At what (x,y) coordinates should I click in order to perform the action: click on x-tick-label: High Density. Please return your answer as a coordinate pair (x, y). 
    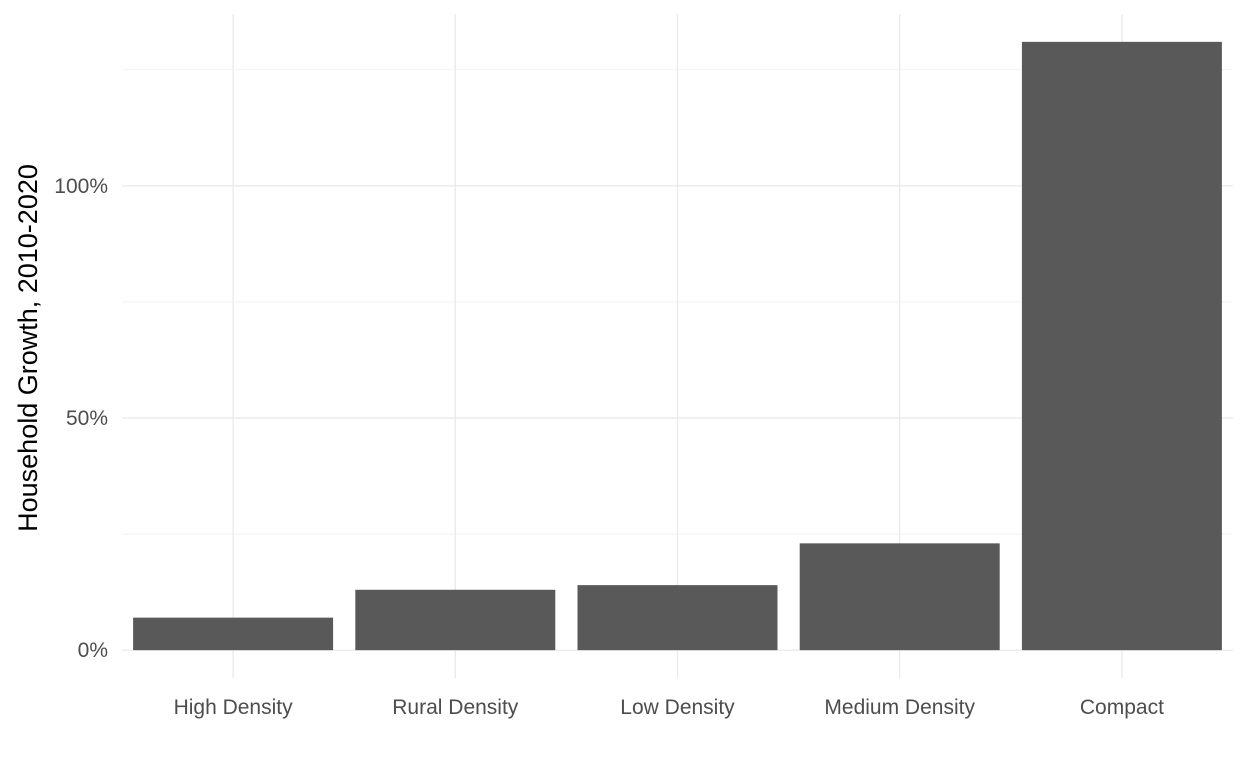
    Looking at the image, I should click on (234, 707).